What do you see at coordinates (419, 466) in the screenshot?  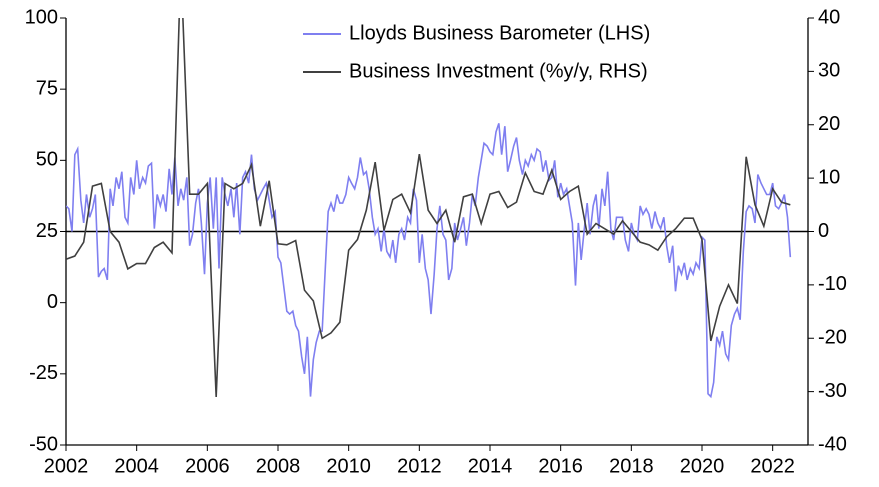 I see `x-tick-label: 2012` at bounding box center [419, 466].